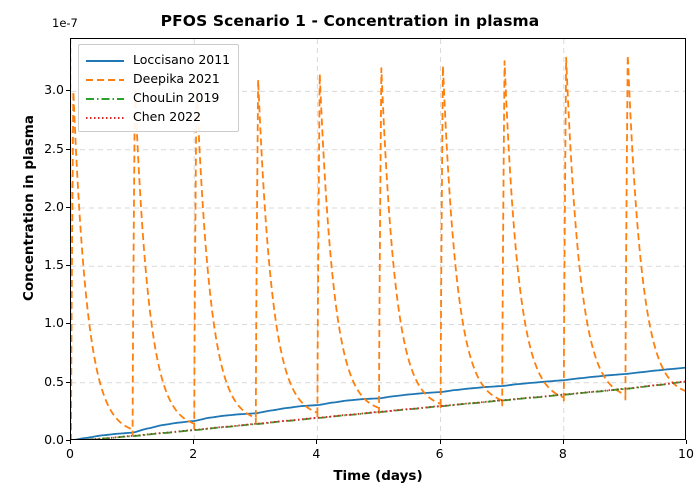 The height and width of the screenshot is (500, 700). Describe the element at coordinates (54, 265) in the screenshot. I see `y-tick-label: 1.5` at that location.